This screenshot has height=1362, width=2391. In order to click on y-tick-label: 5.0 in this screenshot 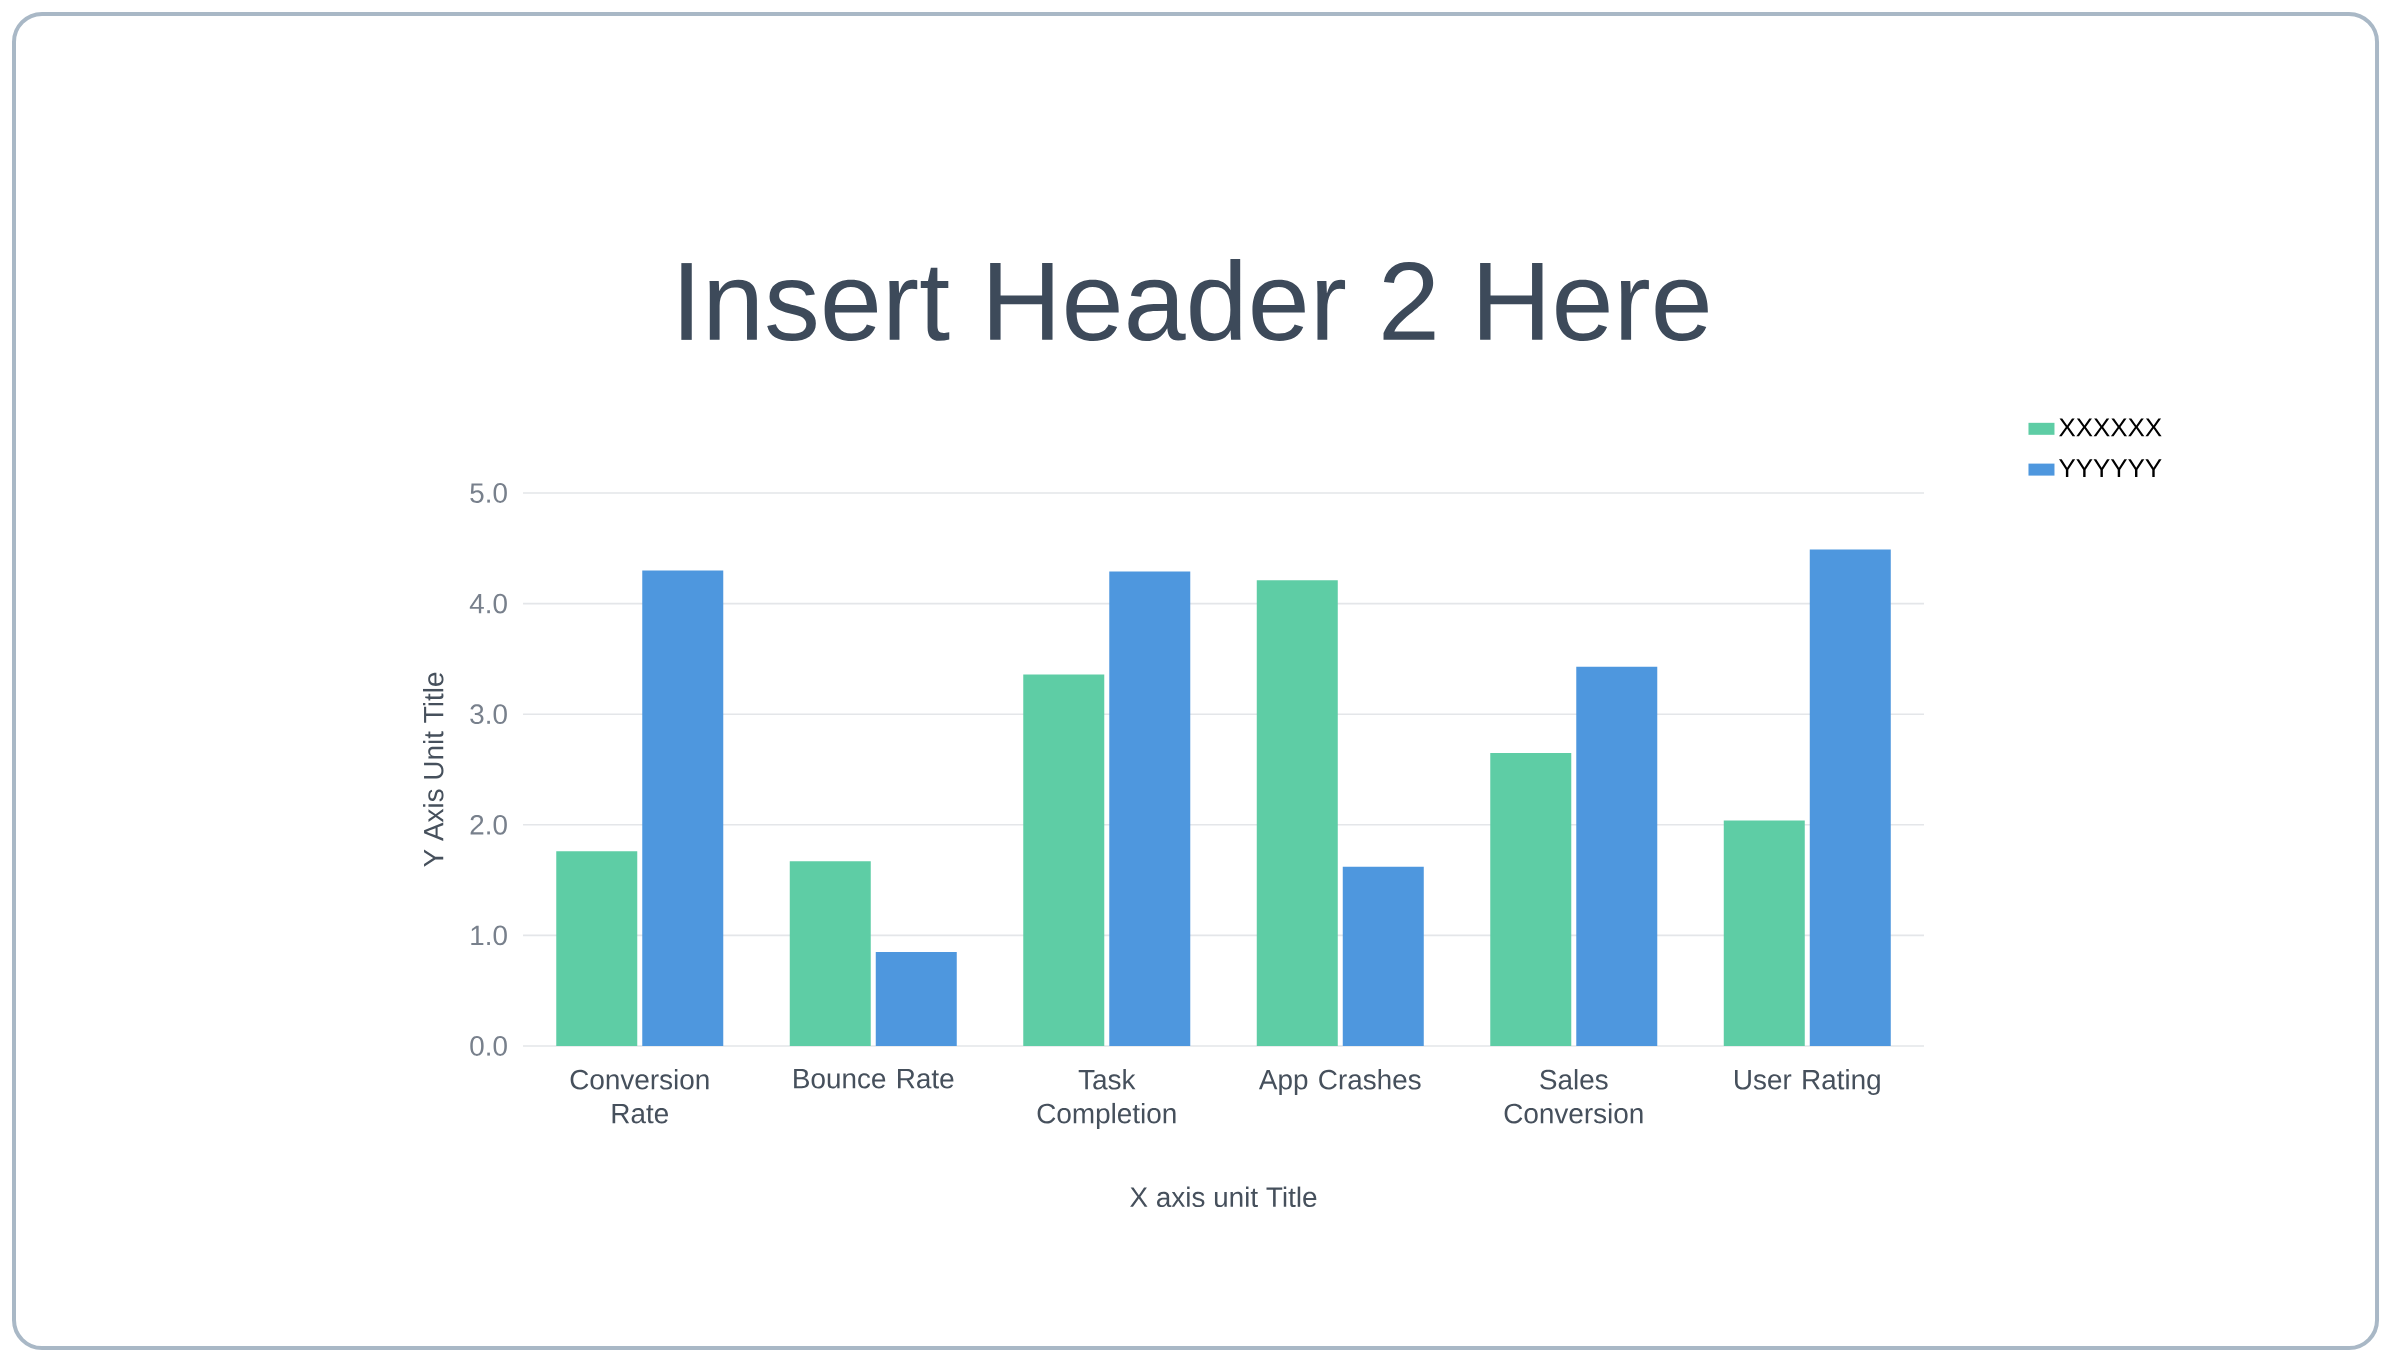, I will do `click(488, 493)`.